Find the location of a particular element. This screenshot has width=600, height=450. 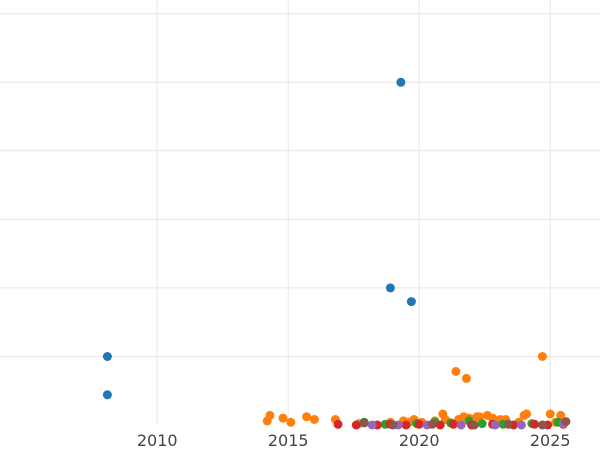

x-tick-label: 2025 is located at coordinates (550, 440).